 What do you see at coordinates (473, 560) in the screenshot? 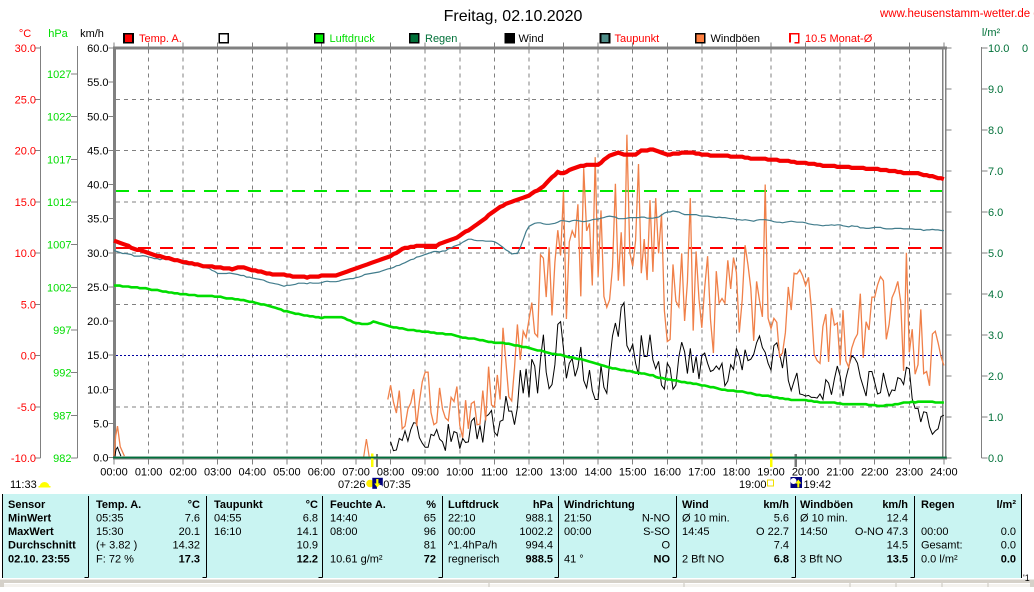
I see `svg-text: regnerisch` at bounding box center [473, 560].